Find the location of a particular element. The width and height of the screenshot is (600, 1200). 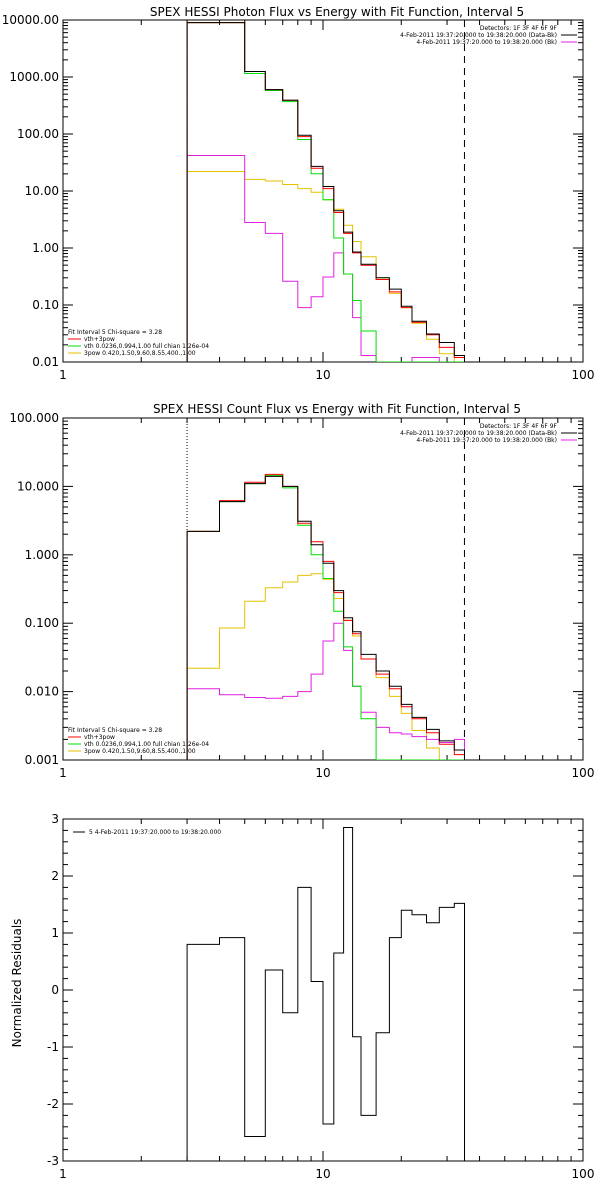

residuals-ylabel: Normalized Residuals is located at coordinates (17, 983).